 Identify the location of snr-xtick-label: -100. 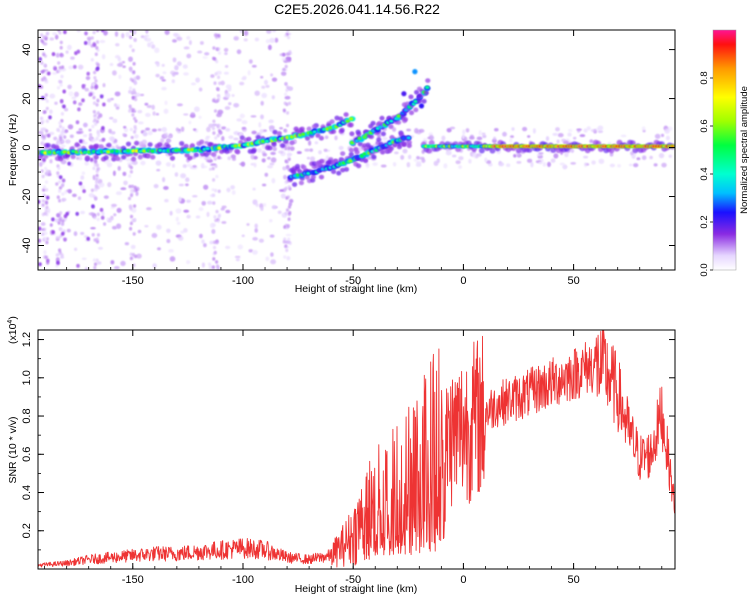
(243, 580).